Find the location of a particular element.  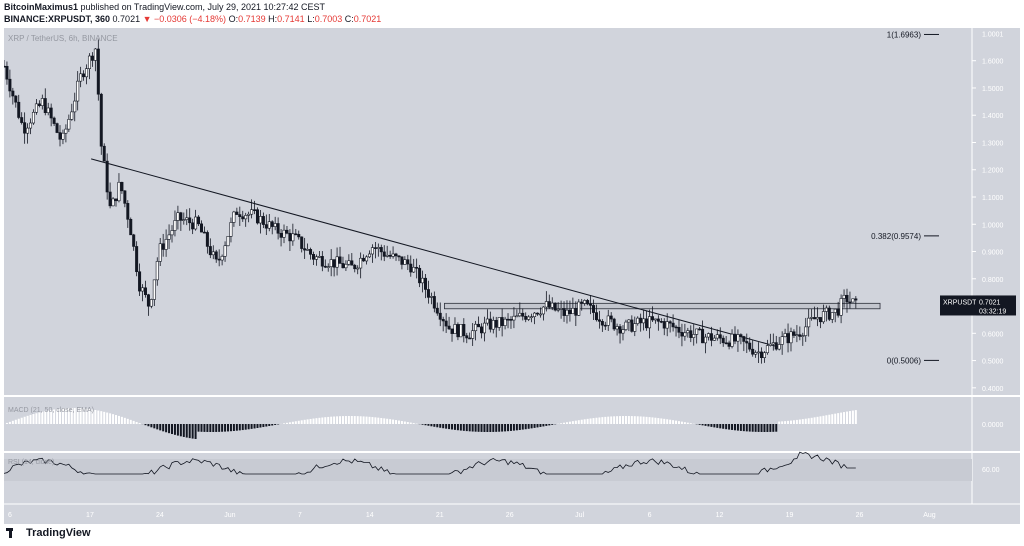

price-label-value: 0.7021 is located at coordinates (990, 302).